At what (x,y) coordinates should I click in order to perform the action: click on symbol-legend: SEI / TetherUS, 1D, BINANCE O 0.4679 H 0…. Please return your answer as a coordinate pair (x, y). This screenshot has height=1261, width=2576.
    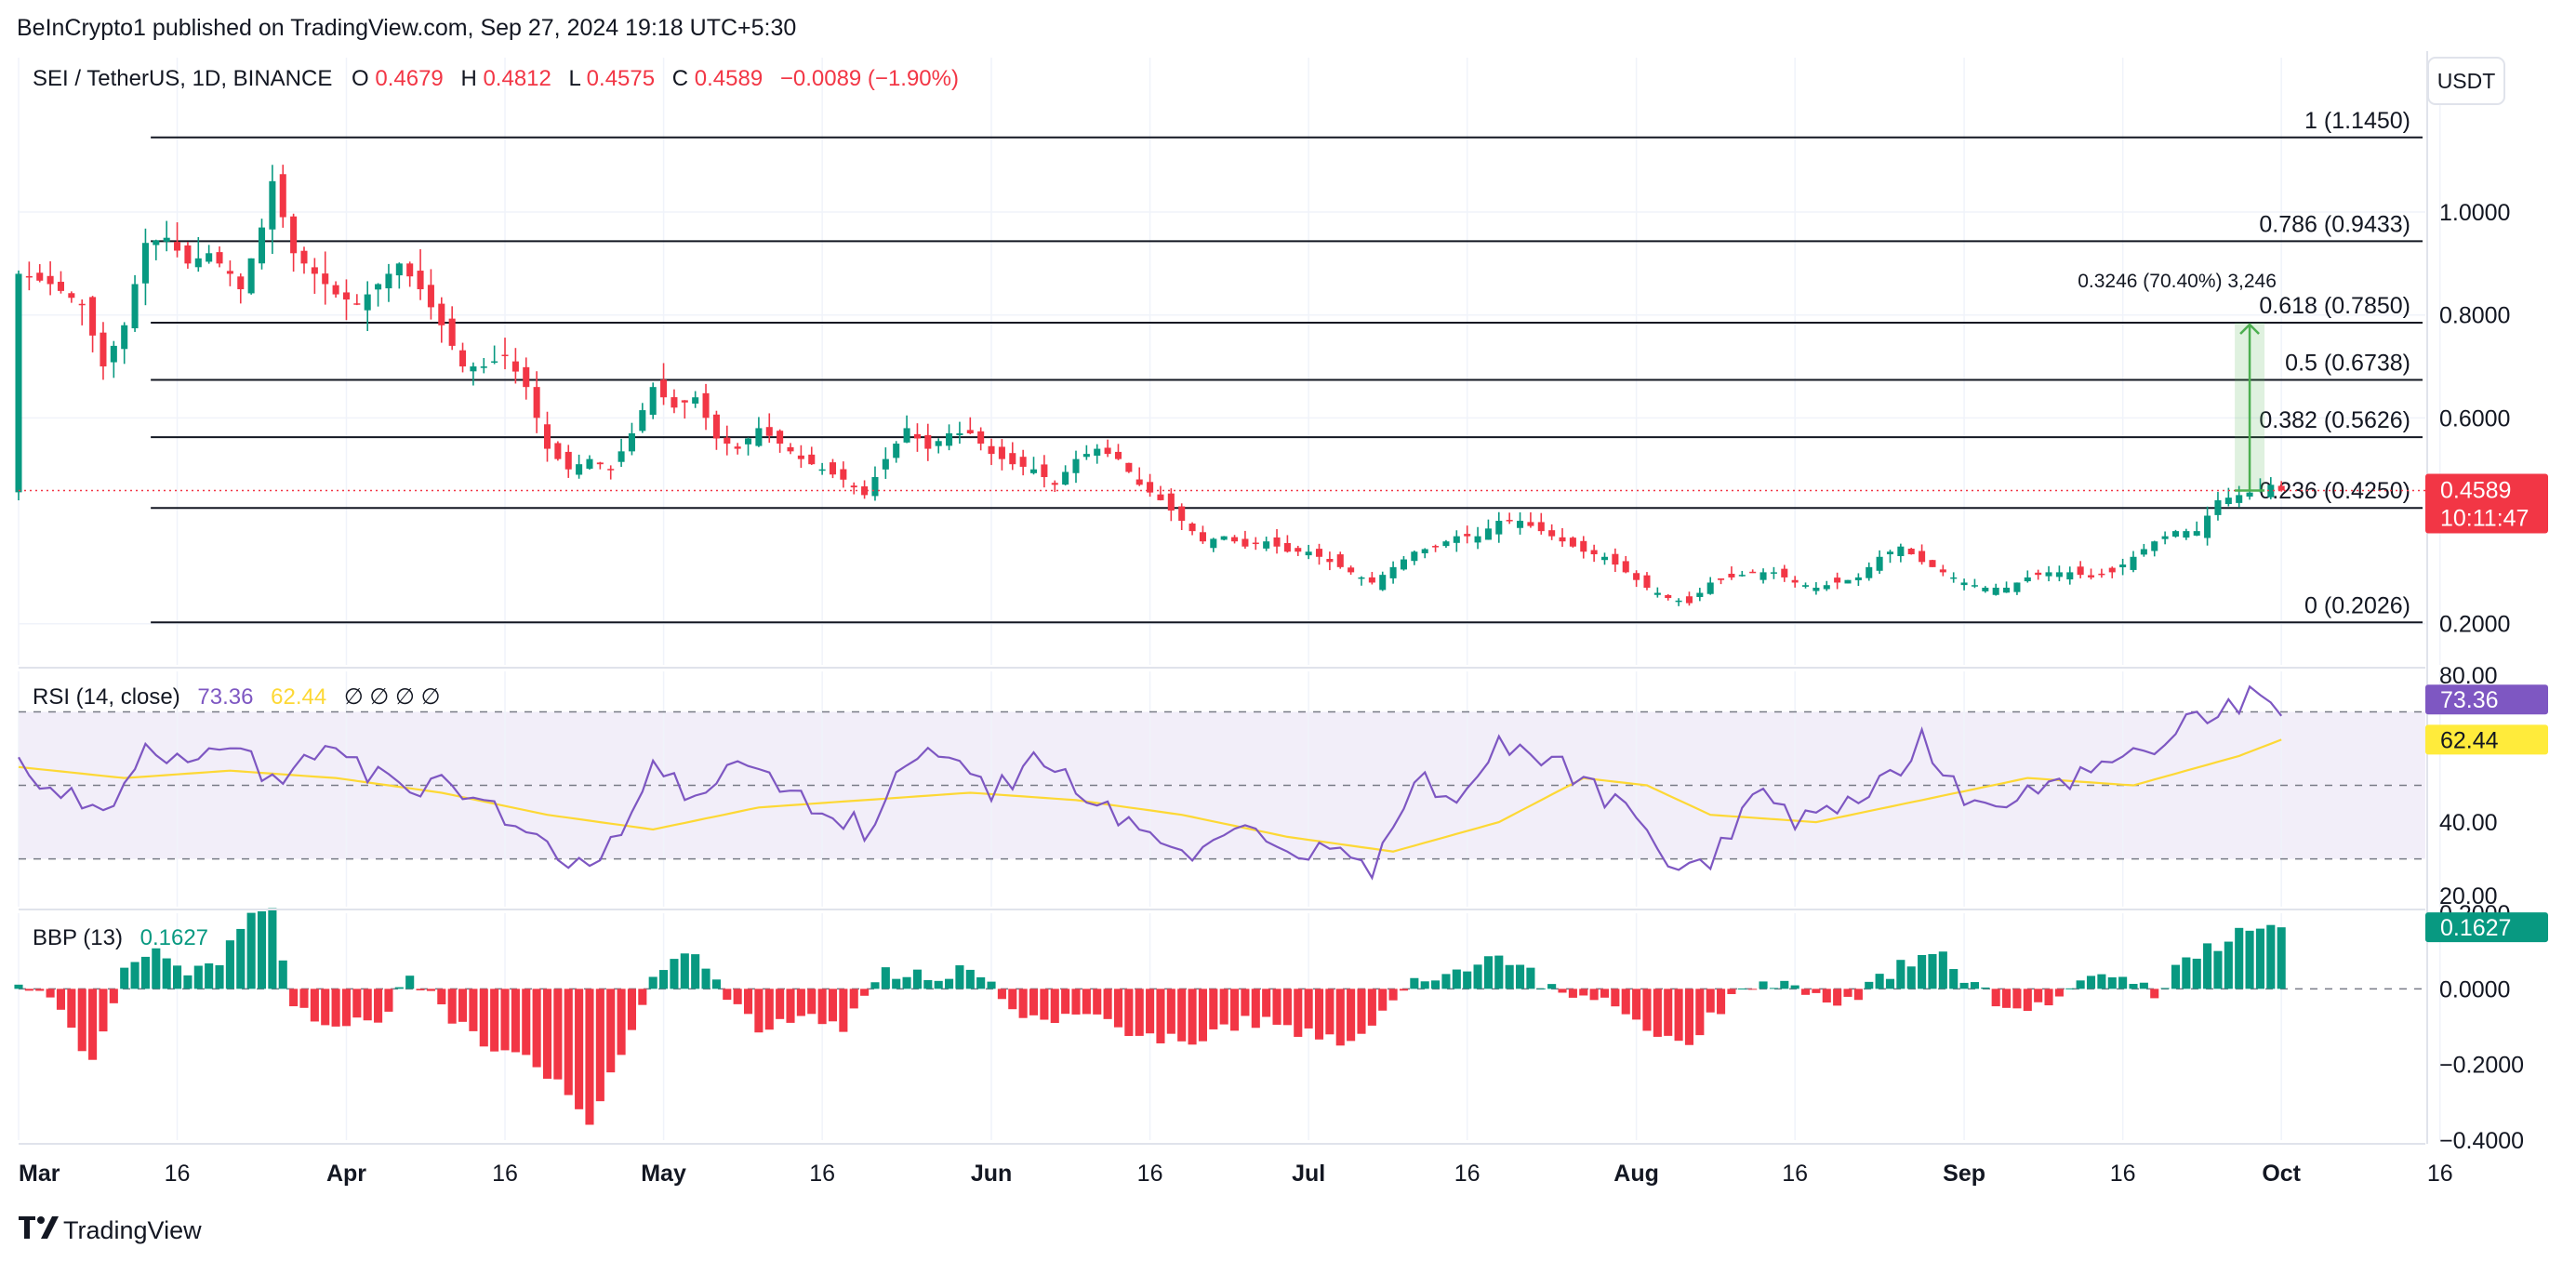
    Looking at the image, I should click on (496, 78).